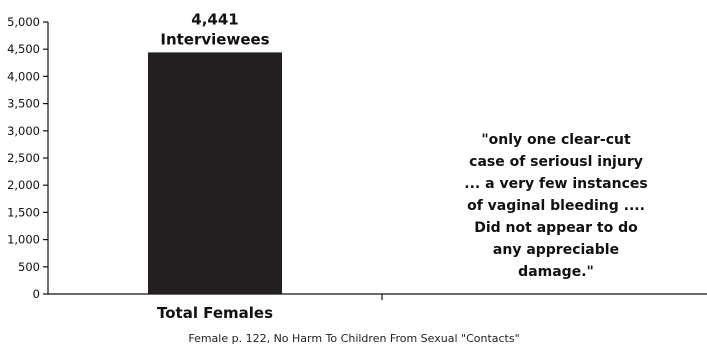 The width and height of the screenshot is (707, 351). I want to click on y-tick-label: 2,000, so click(23, 185).